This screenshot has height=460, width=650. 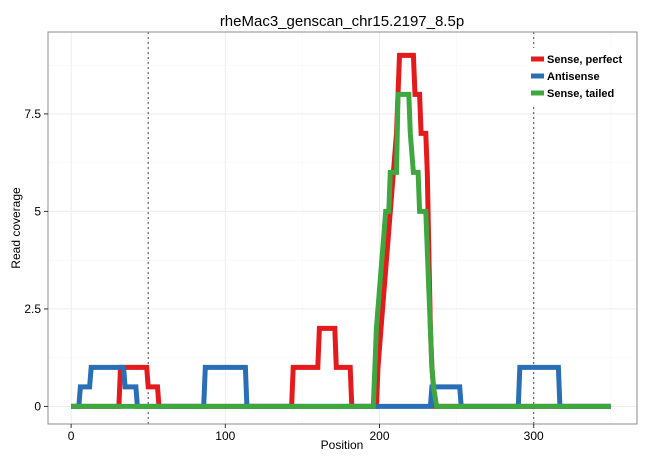 I want to click on x-tick-label: 300, so click(x=534, y=436).